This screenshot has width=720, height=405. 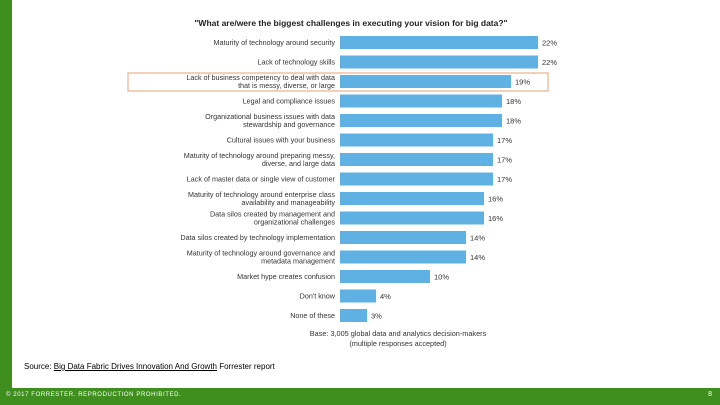 What do you see at coordinates (281, 140) in the screenshot?
I see `category-label-5: Cultural issues with your business` at bounding box center [281, 140].